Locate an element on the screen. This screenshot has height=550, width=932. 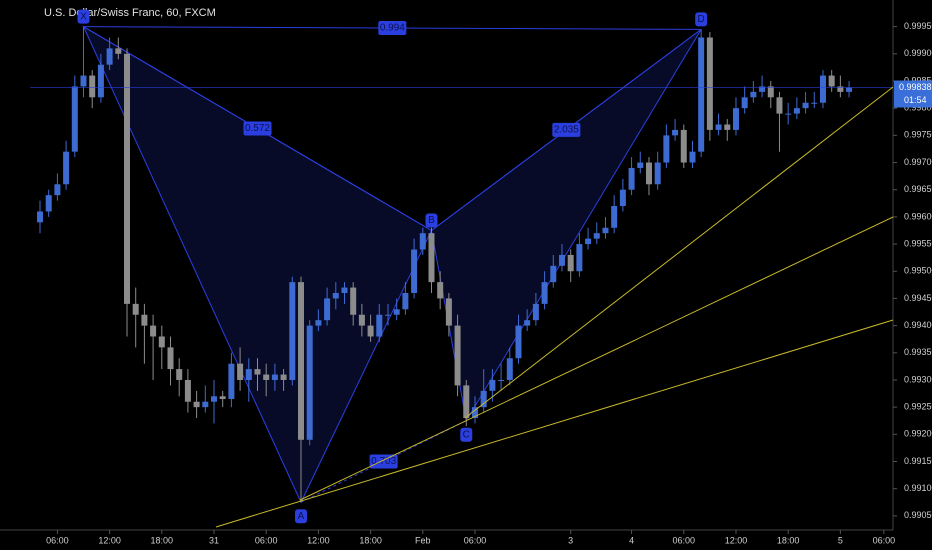
x-tick-label: 31 is located at coordinates (214, 540).